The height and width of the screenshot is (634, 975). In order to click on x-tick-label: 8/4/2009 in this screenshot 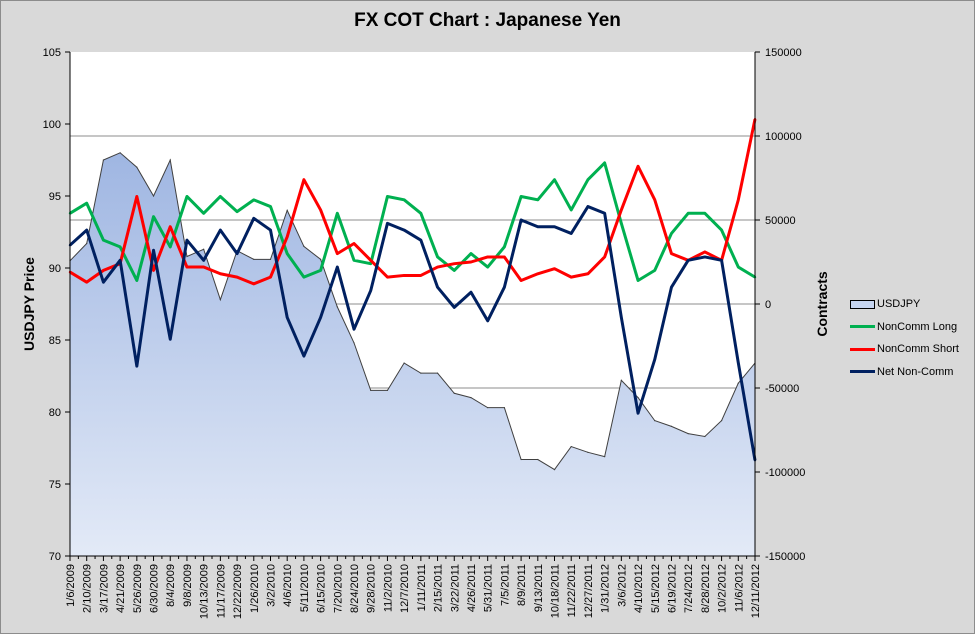, I will do `click(171, 585)`.